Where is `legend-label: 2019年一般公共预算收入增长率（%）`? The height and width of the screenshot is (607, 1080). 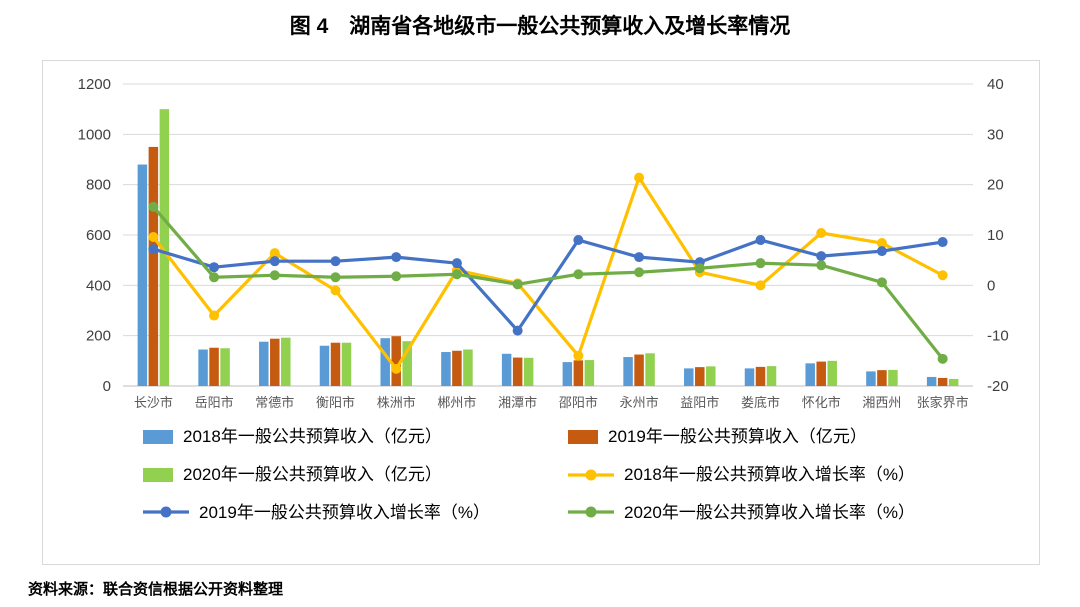 legend-label: 2019年一般公共预算收入增长率（%） is located at coordinates (344, 512).